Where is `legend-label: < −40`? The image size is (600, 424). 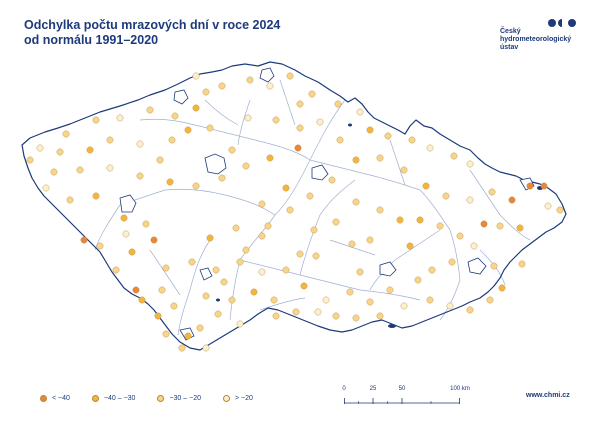
legend-label: < −40 is located at coordinates (61, 398).